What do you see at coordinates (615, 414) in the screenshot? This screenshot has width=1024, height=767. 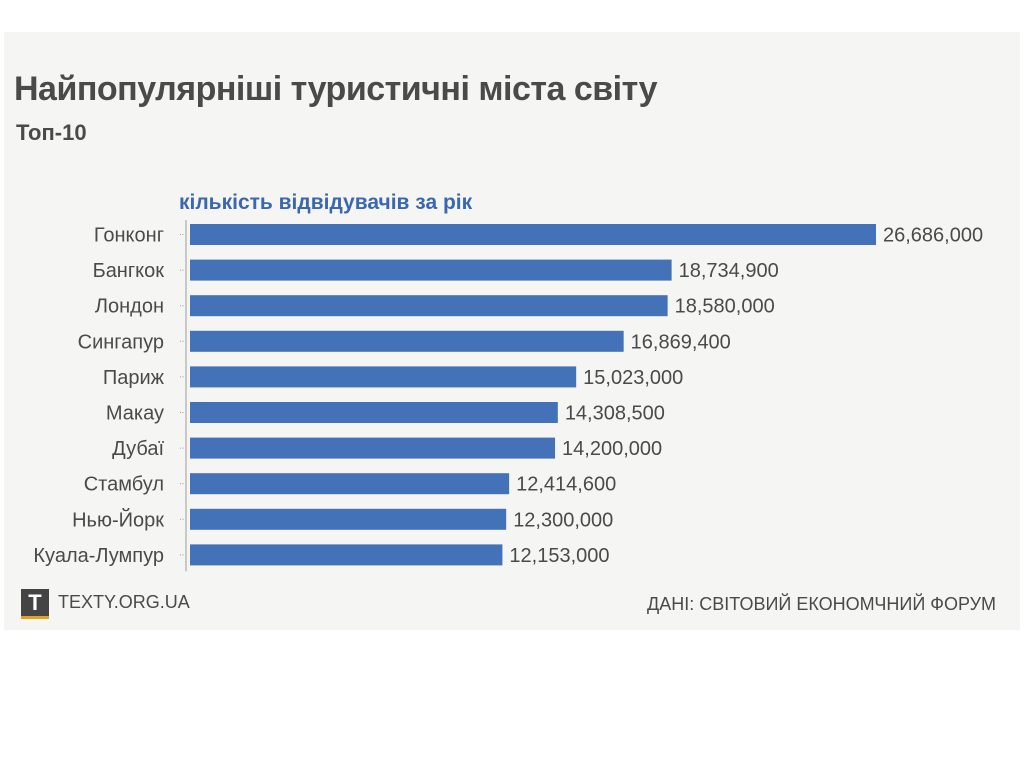 I see `value-label: 14,308,500` at bounding box center [615, 414].